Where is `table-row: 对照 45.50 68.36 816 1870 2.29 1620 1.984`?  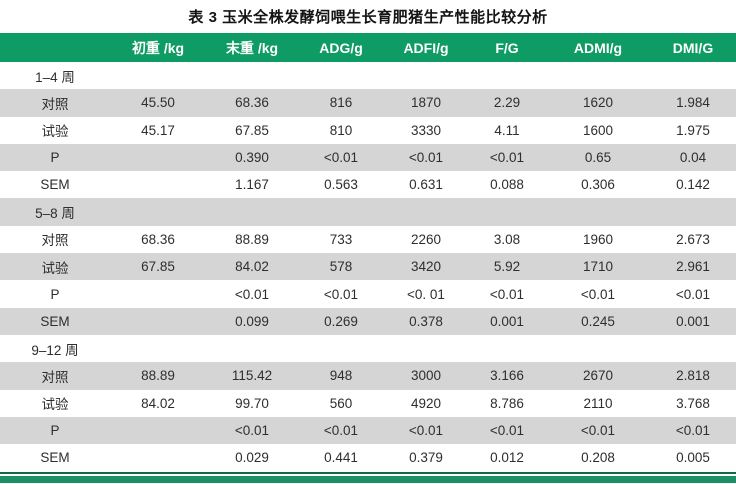 table-row: 对照 45.50 68.36 816 1870 2.29 1620 1.984 is located at coordinates (368, 103).